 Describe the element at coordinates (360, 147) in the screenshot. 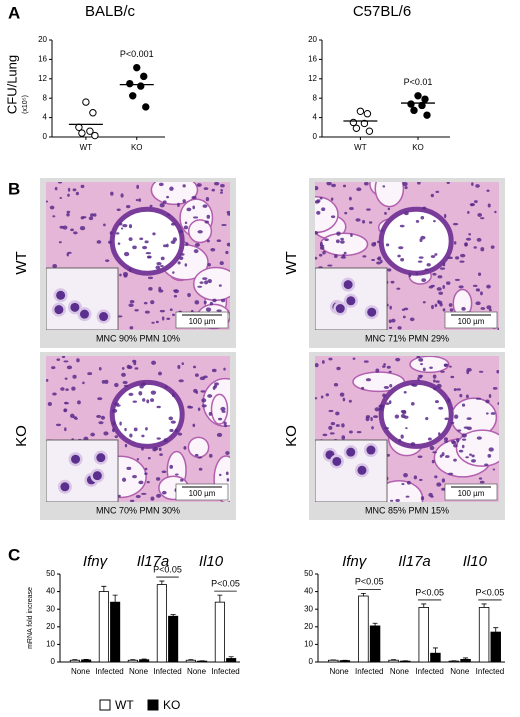

I see `x-tick-label: WT` at that location.